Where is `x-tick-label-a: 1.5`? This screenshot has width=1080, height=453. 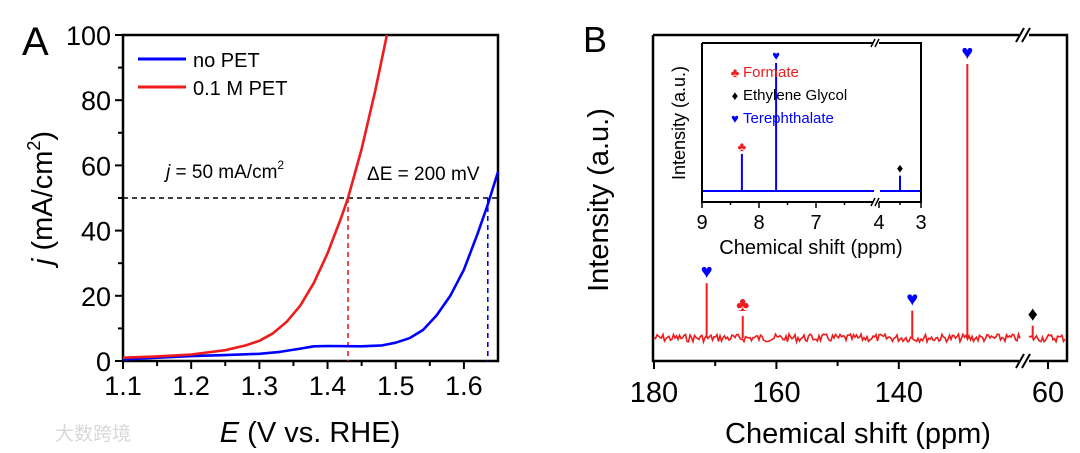 x-tick-label-a: 1.5 is located at coordinates (396, 386).